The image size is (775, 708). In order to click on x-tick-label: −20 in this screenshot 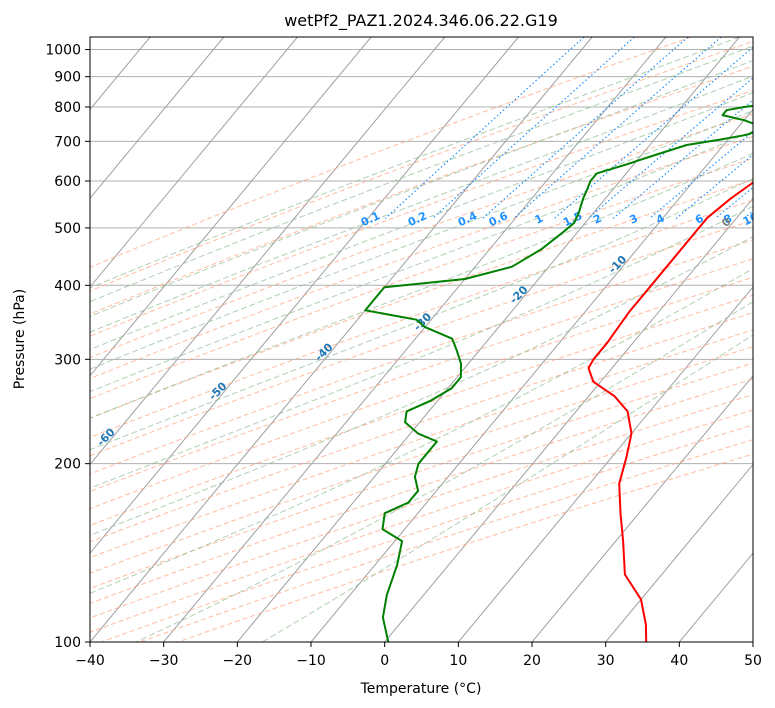, I will do `click(238, 661)`.